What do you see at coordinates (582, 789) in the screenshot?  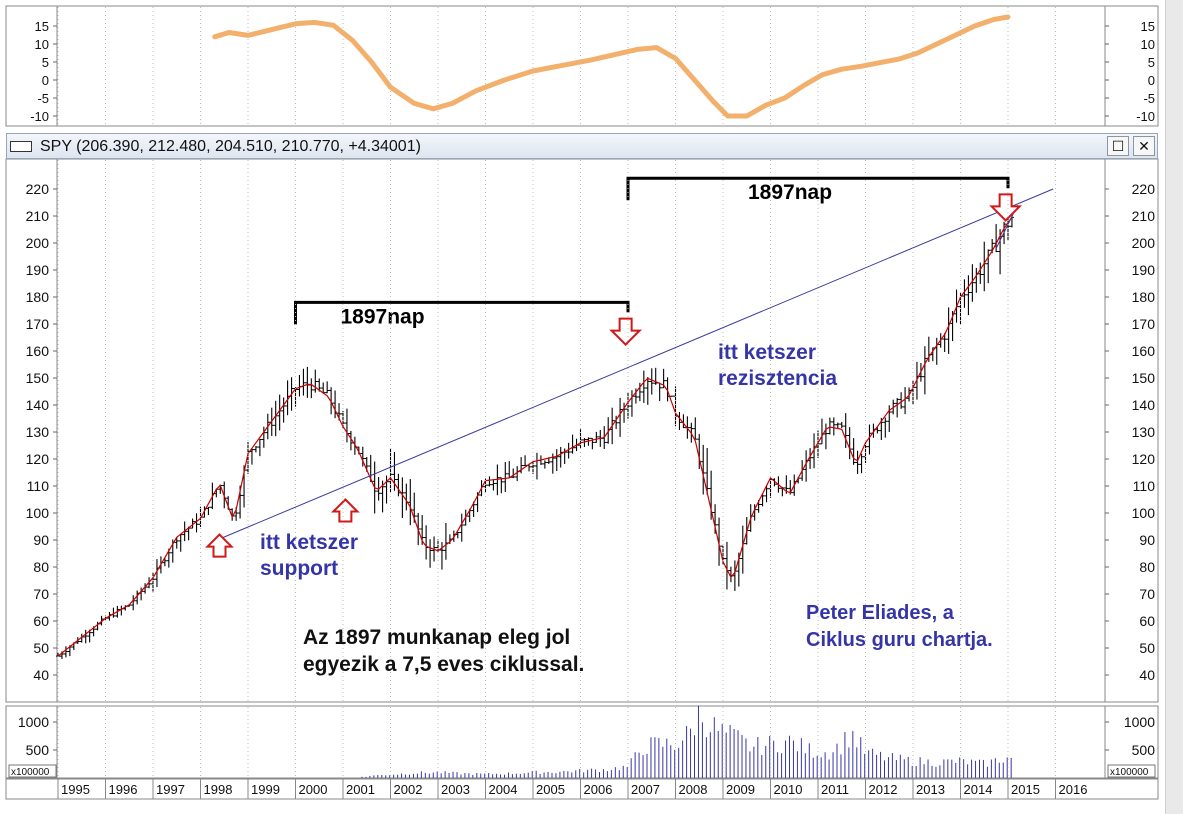 I see `x-axis-strip` at bounding box center [582, 789].